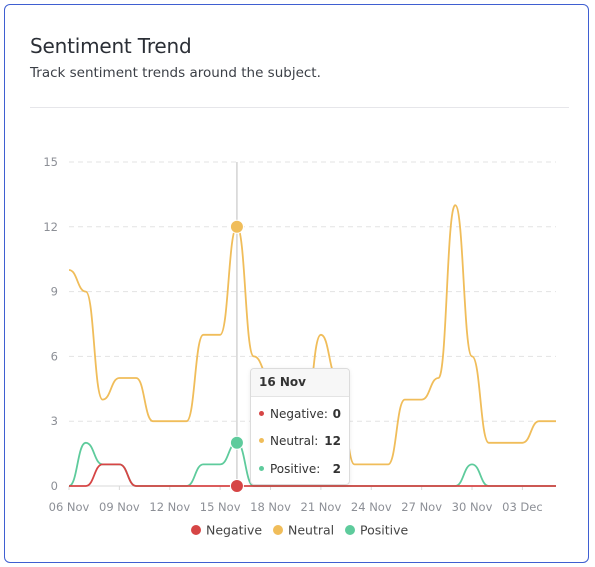  I want to click on series-line-negative, so click(312, 475).